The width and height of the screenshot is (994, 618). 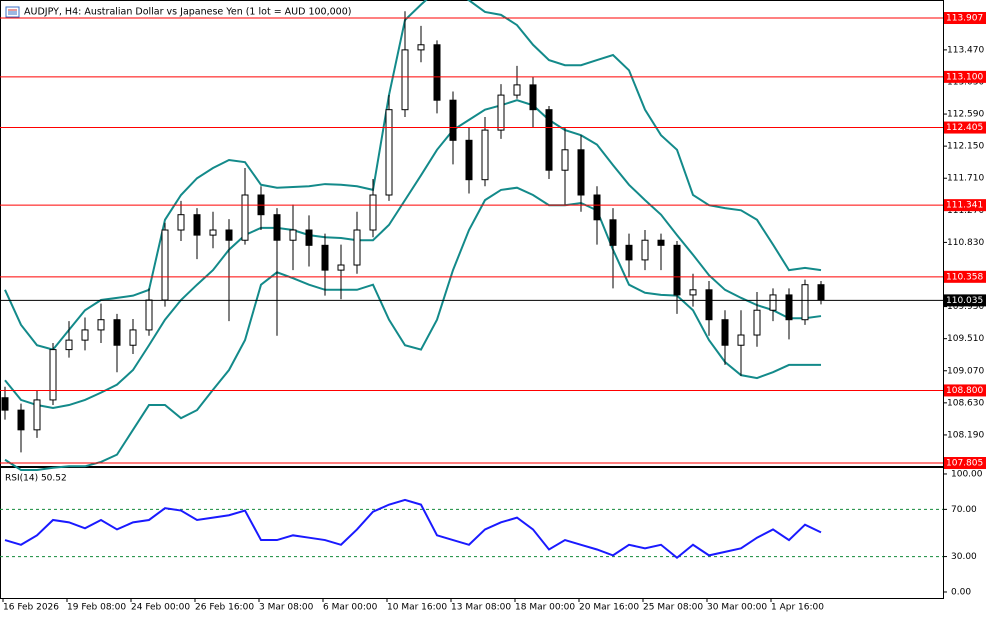 What do you see at coordinates (965, 371) in the screenshot?
I see `y-tick-label: 109.070` at bounding box center [965, 371].